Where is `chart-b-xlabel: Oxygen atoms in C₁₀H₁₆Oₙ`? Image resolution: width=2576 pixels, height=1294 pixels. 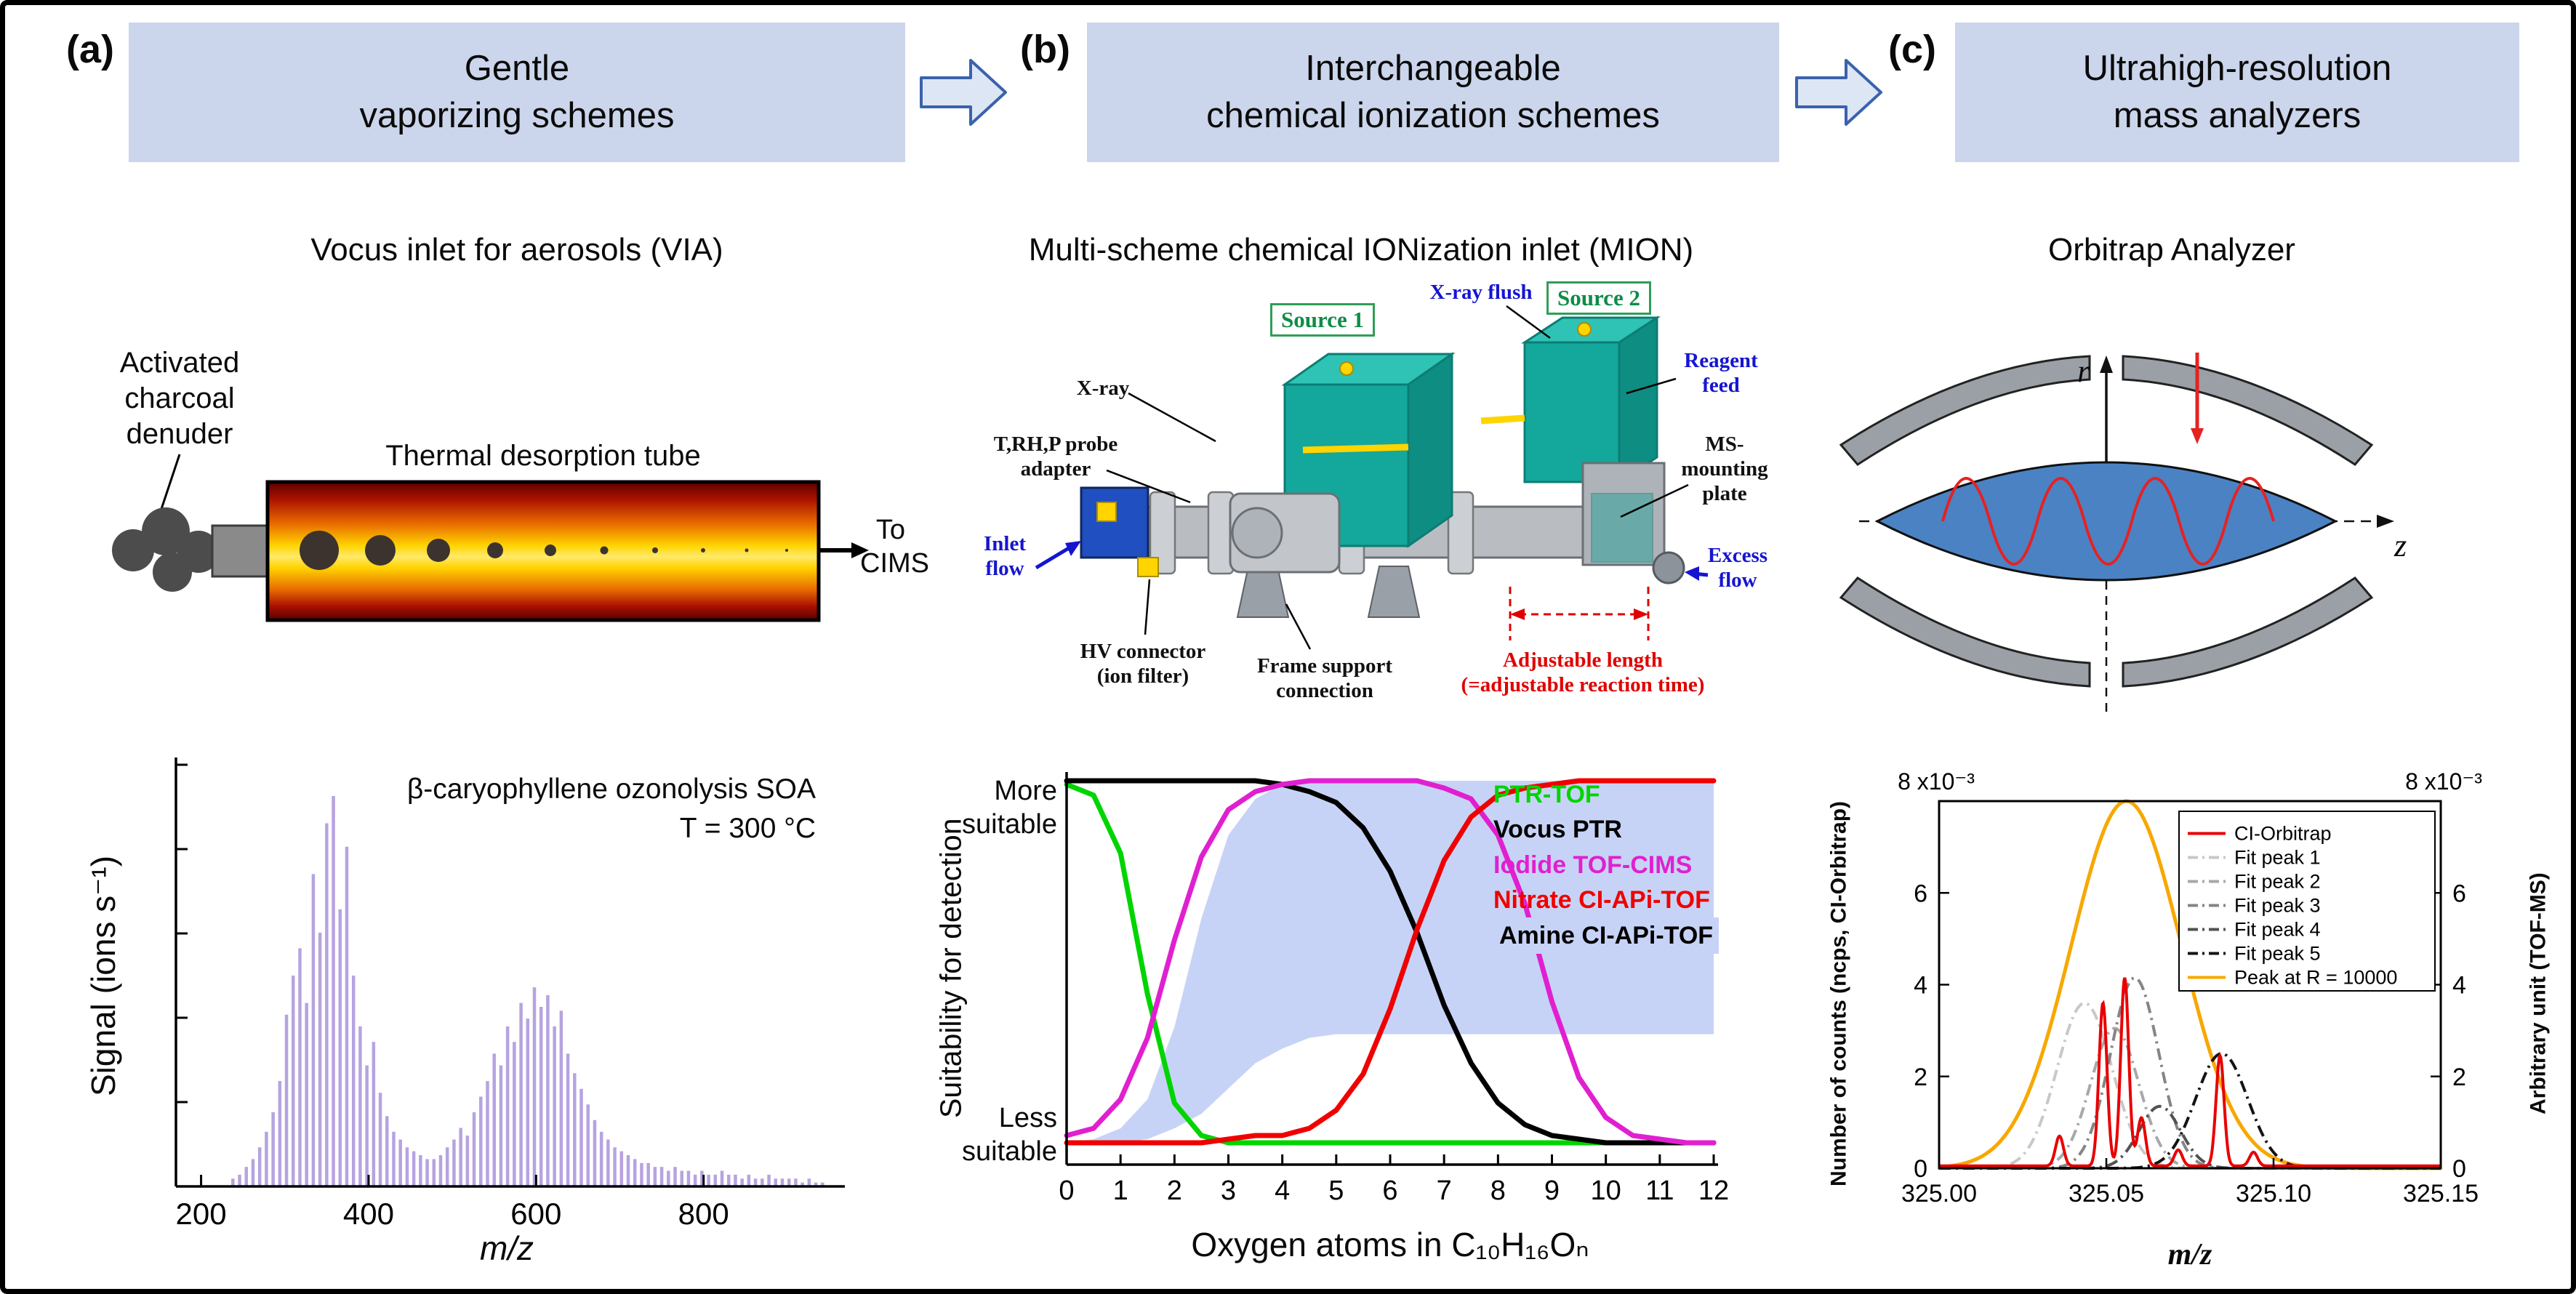
chart-b-xlabel: Oxygen atoms in C₁₀H₁₆Oₙ is located at coordinates (1390, 1244).